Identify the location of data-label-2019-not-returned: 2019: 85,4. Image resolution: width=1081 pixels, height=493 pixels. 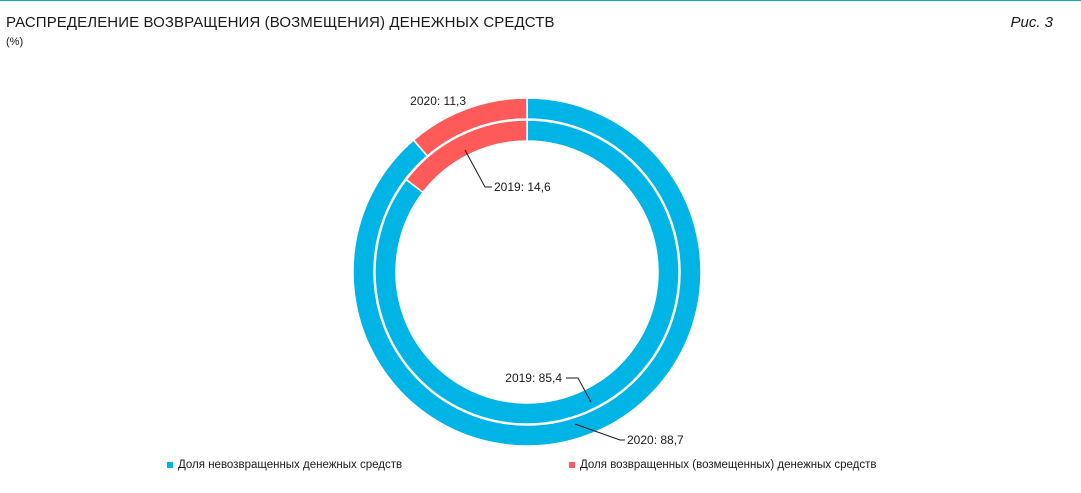
(533, 378).